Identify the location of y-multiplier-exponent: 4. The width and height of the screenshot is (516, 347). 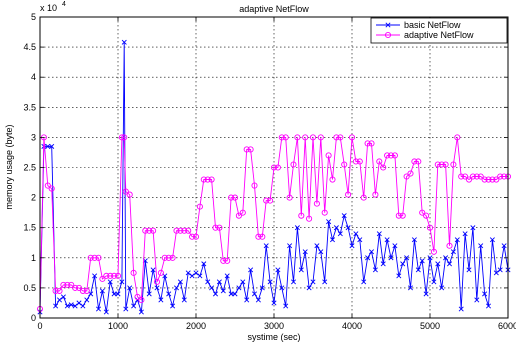
(64, 4).